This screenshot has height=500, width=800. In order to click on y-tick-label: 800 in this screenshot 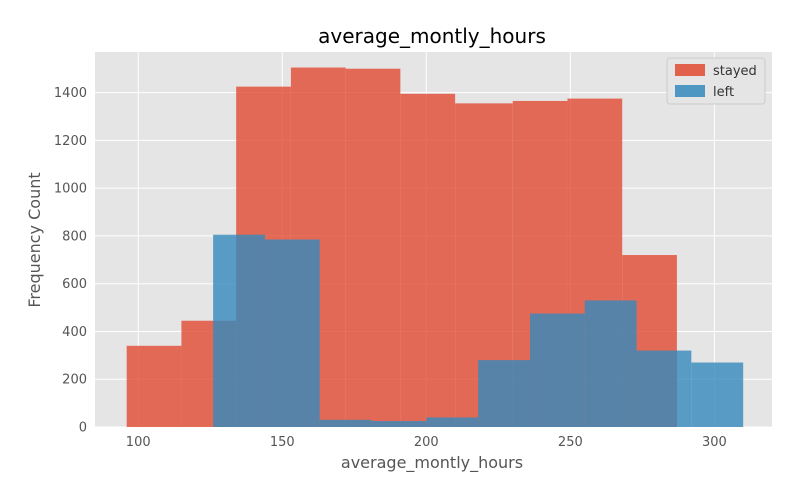, I will do `click(74, 236)`.